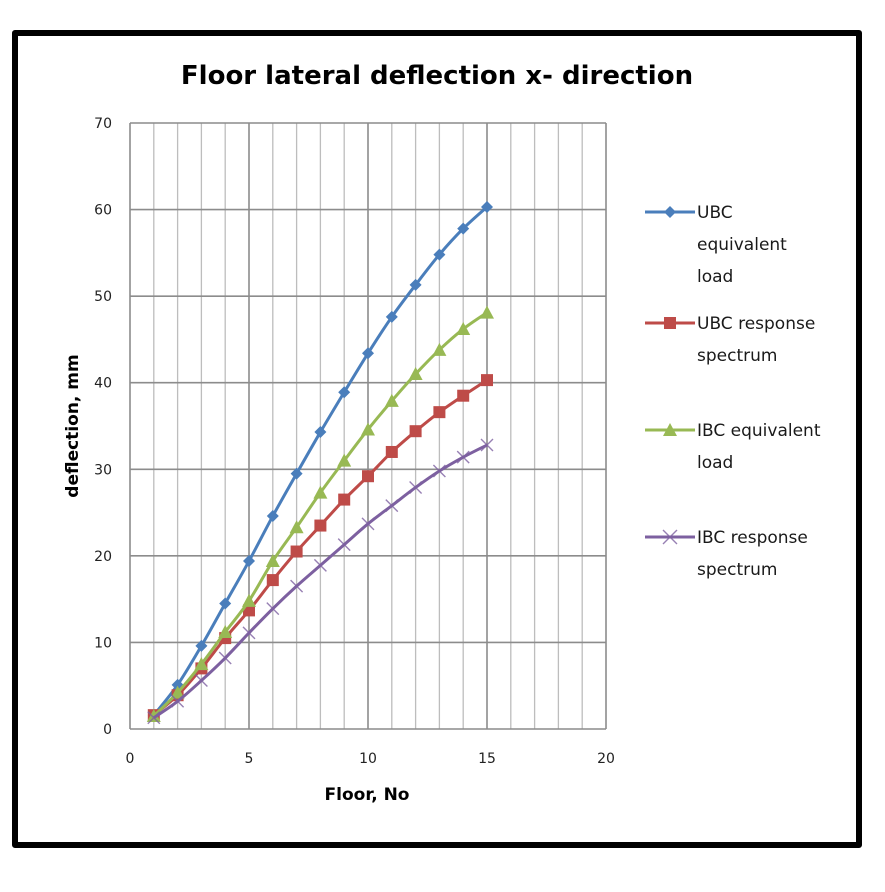 This screenshot has height=892, width=885. I want to click on chart-title: Floor lateral deflection x- direction, so click(437, 76).